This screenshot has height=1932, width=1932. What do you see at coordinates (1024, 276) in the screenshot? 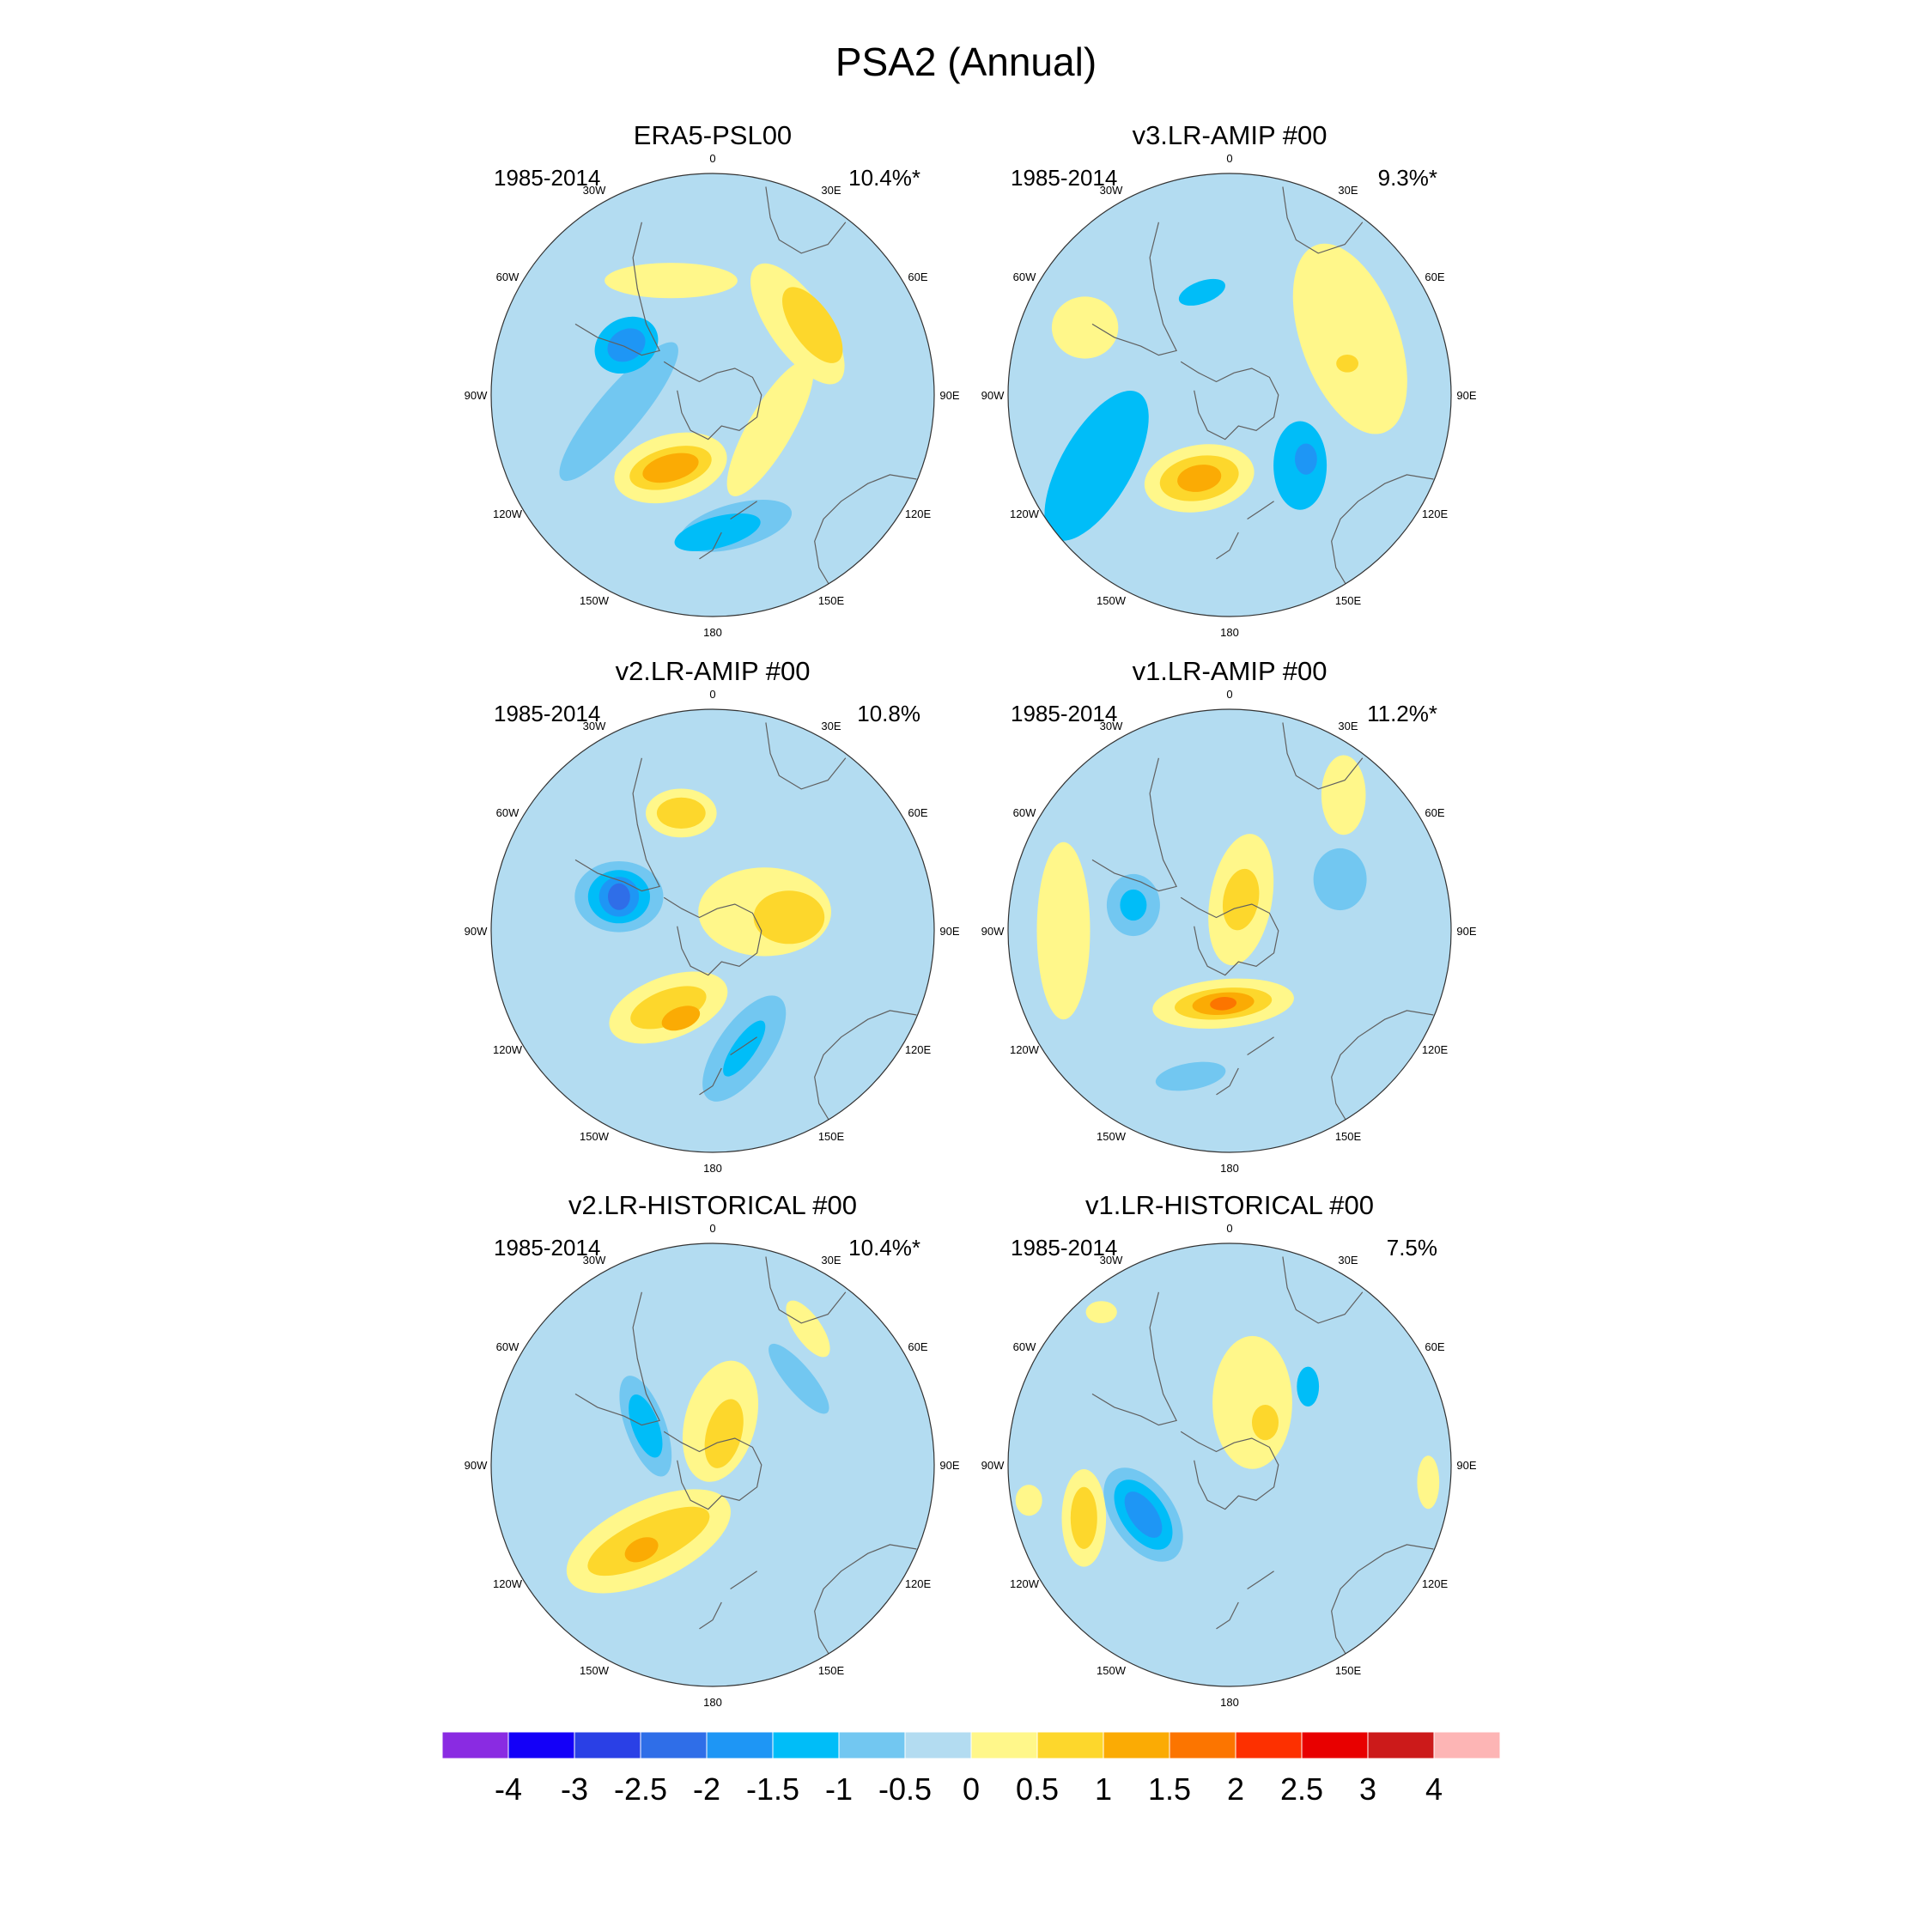
I see `longitude-label: 60W` at bounding box center [1024, 276].